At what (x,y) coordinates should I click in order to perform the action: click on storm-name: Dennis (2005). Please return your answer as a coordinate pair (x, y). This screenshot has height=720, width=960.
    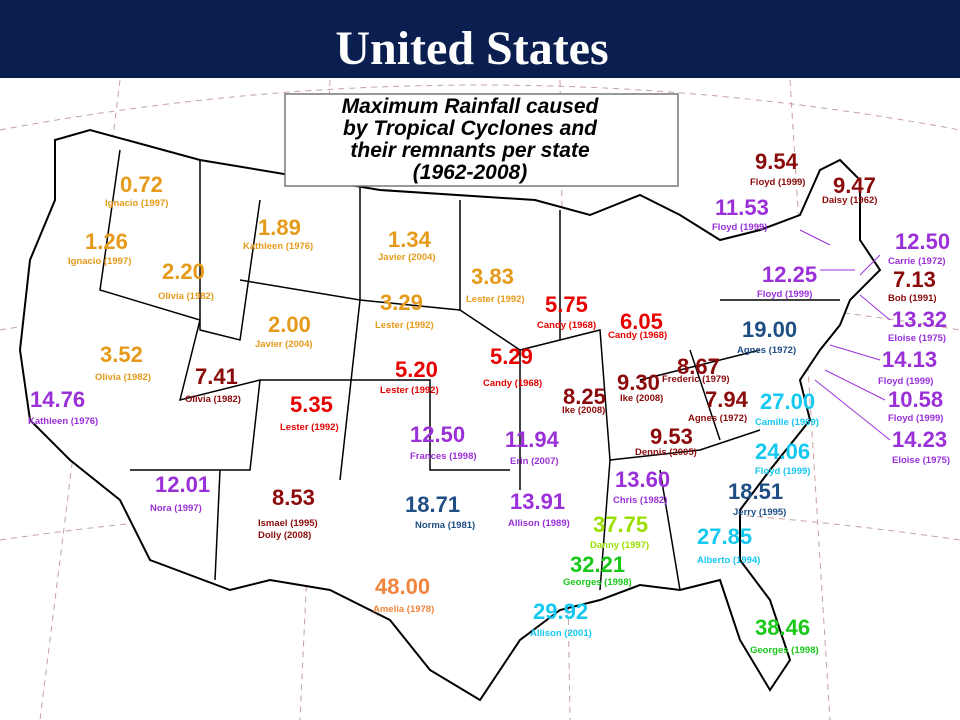
    Looking at the image, I should click on (666, 452).